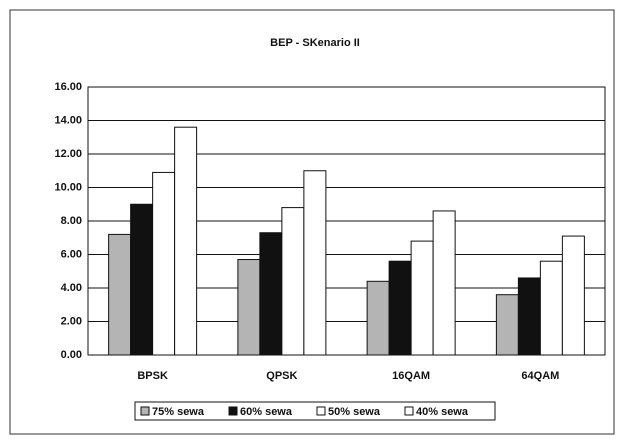 The image size is (624, 443). What do you see at coordinates (411, 376) in the screenshot?
I see `x-tick-label: 16QAM` at bounding box center [411, 376].